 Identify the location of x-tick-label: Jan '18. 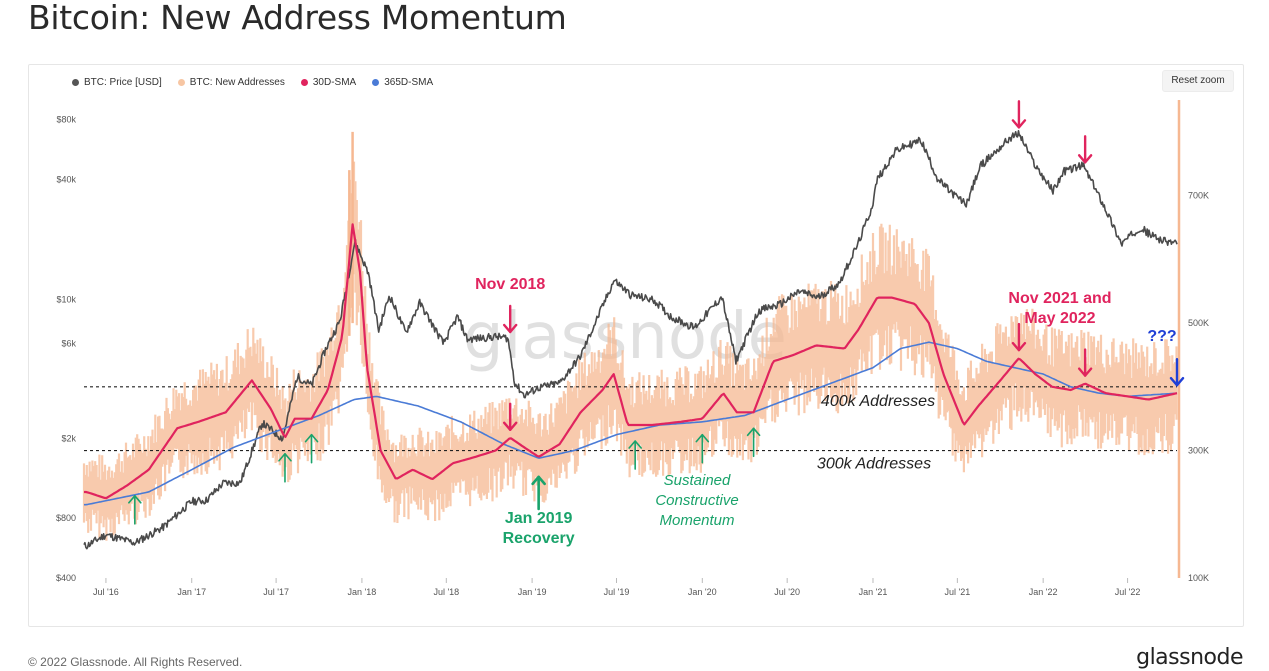
(362, 592).